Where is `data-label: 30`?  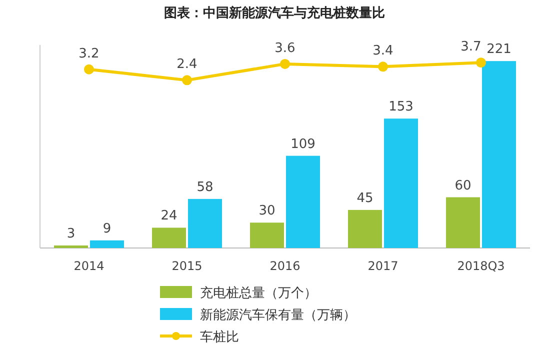 data-label: 30 is located at coordinates (267, 211).